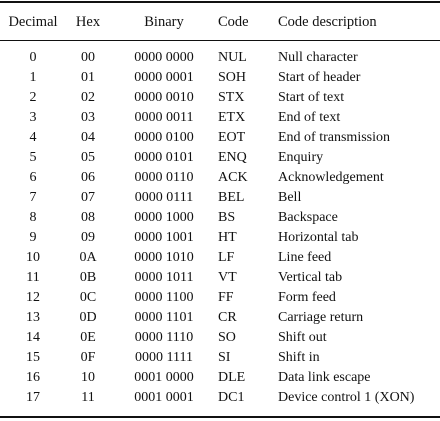 This screenshot has height=421, width=440. What do you see at coordinates (220, 44) in the screenshot?
I see `header-spacer` at bounding box center [220, 44].